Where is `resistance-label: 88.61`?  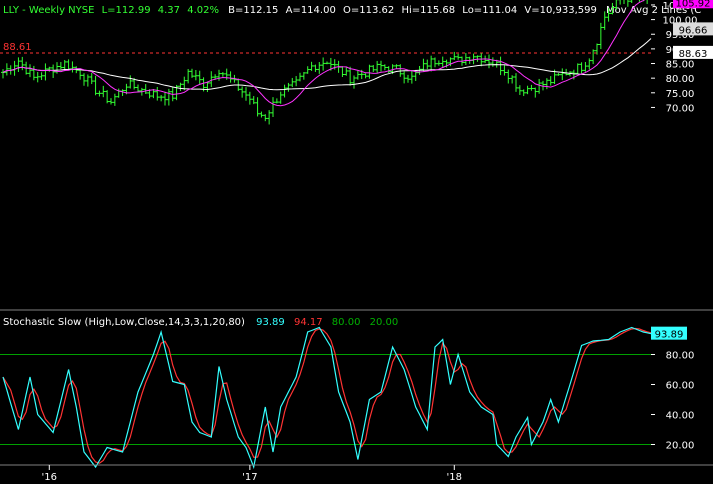 resistance-label: 88.61 is located at coordinates (17, 47).